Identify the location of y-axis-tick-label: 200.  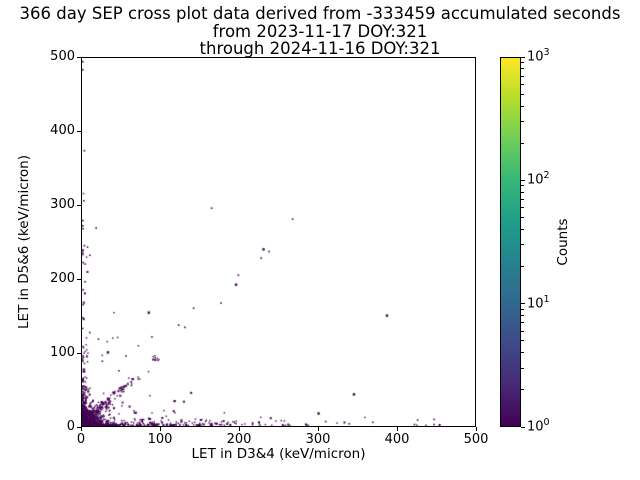
(62, 278).